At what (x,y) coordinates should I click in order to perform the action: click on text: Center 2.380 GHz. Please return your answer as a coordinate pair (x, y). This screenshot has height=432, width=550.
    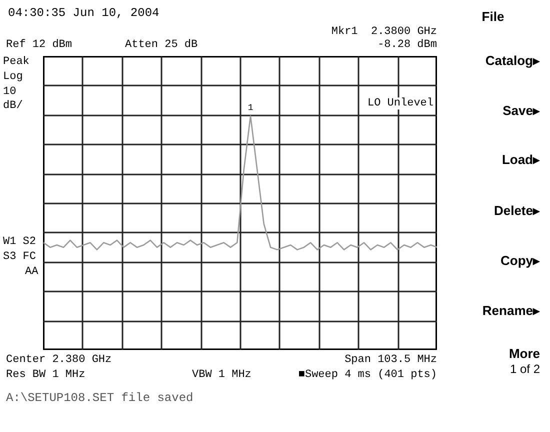
    Looking at the image, I should click on (59, 360).